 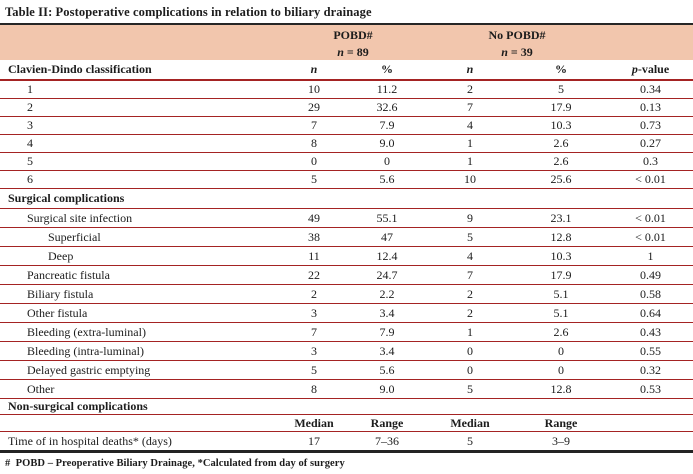 What do you see at coordinates (140, 332) in the screenshot?
I see `row-label: Bleeding (extra-luminal)` at bounding box center [140, 332].